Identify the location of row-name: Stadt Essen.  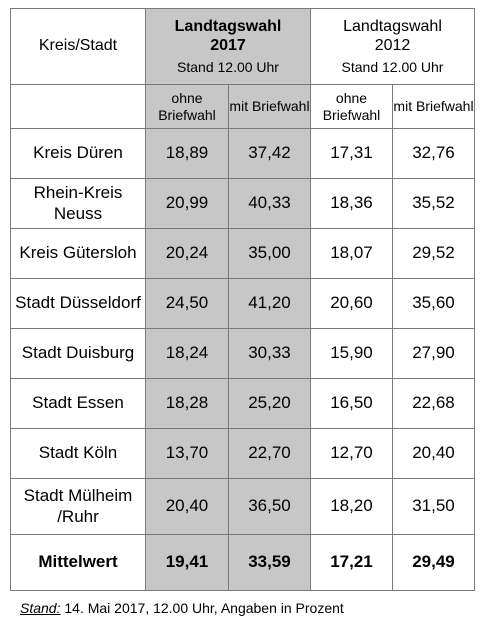
(78, 403).